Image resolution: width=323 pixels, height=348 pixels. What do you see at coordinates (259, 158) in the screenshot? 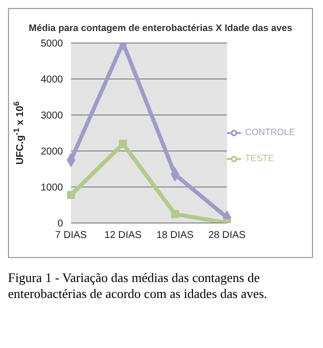
I see `legend-label: TESTE` at bounding box center [259, 158].